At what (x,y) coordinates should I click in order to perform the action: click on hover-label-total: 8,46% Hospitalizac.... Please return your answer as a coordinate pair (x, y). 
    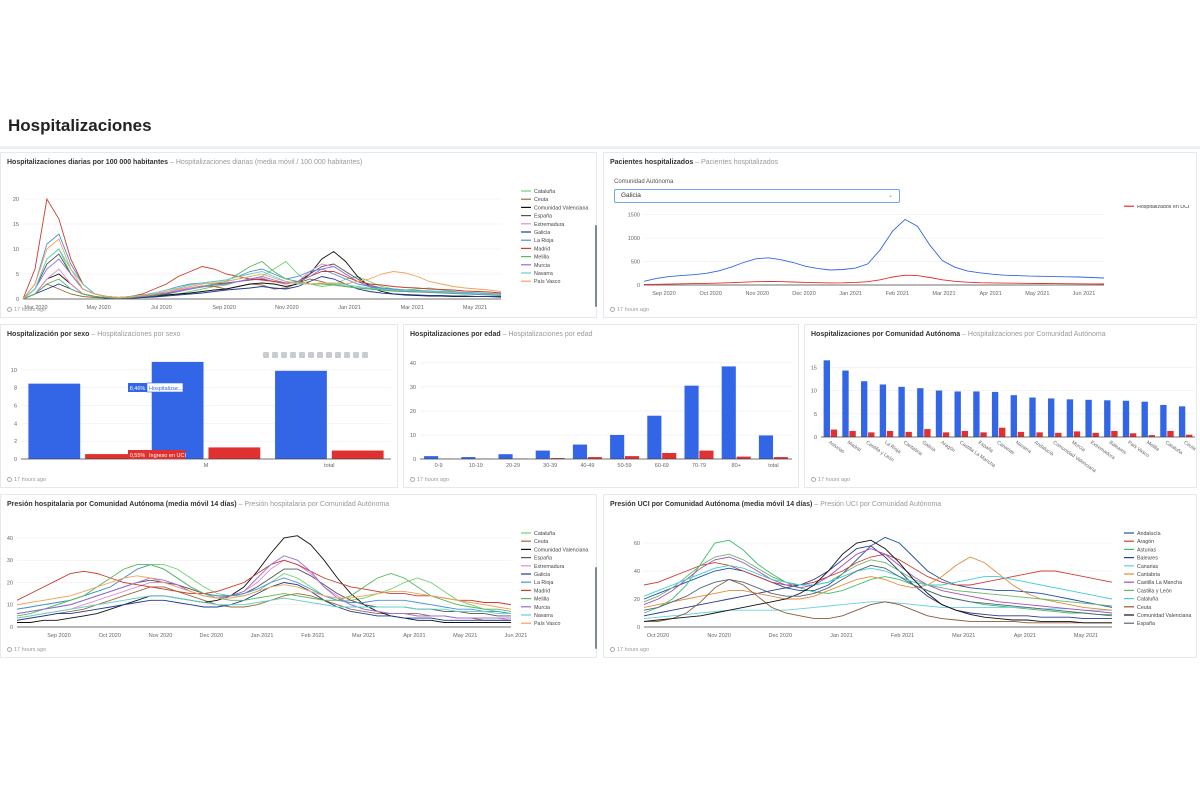
    Looking at the image, I should click on (156, 387).